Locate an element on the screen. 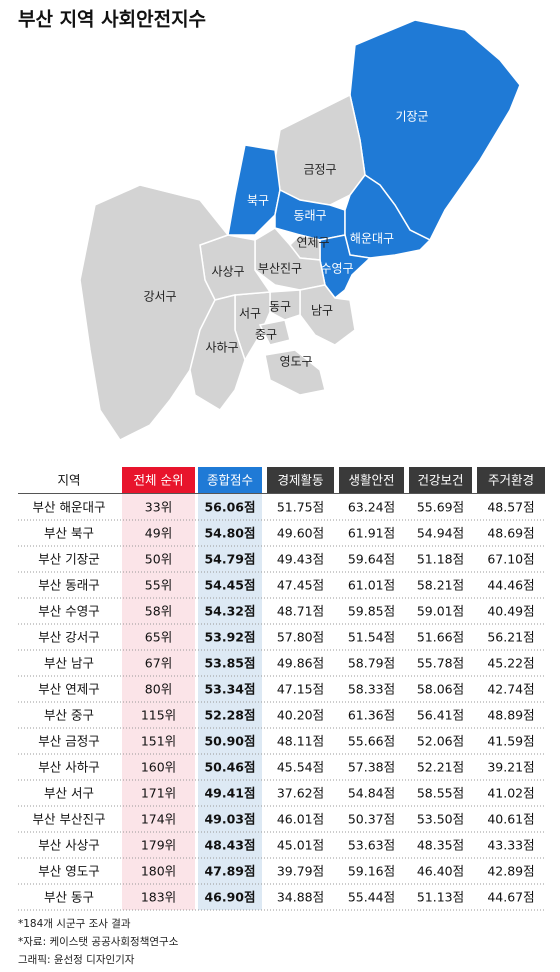 The width and height of the screenshot is (560, 972). table-cell: 부산 연제구 is located at coordinates (68, 689).